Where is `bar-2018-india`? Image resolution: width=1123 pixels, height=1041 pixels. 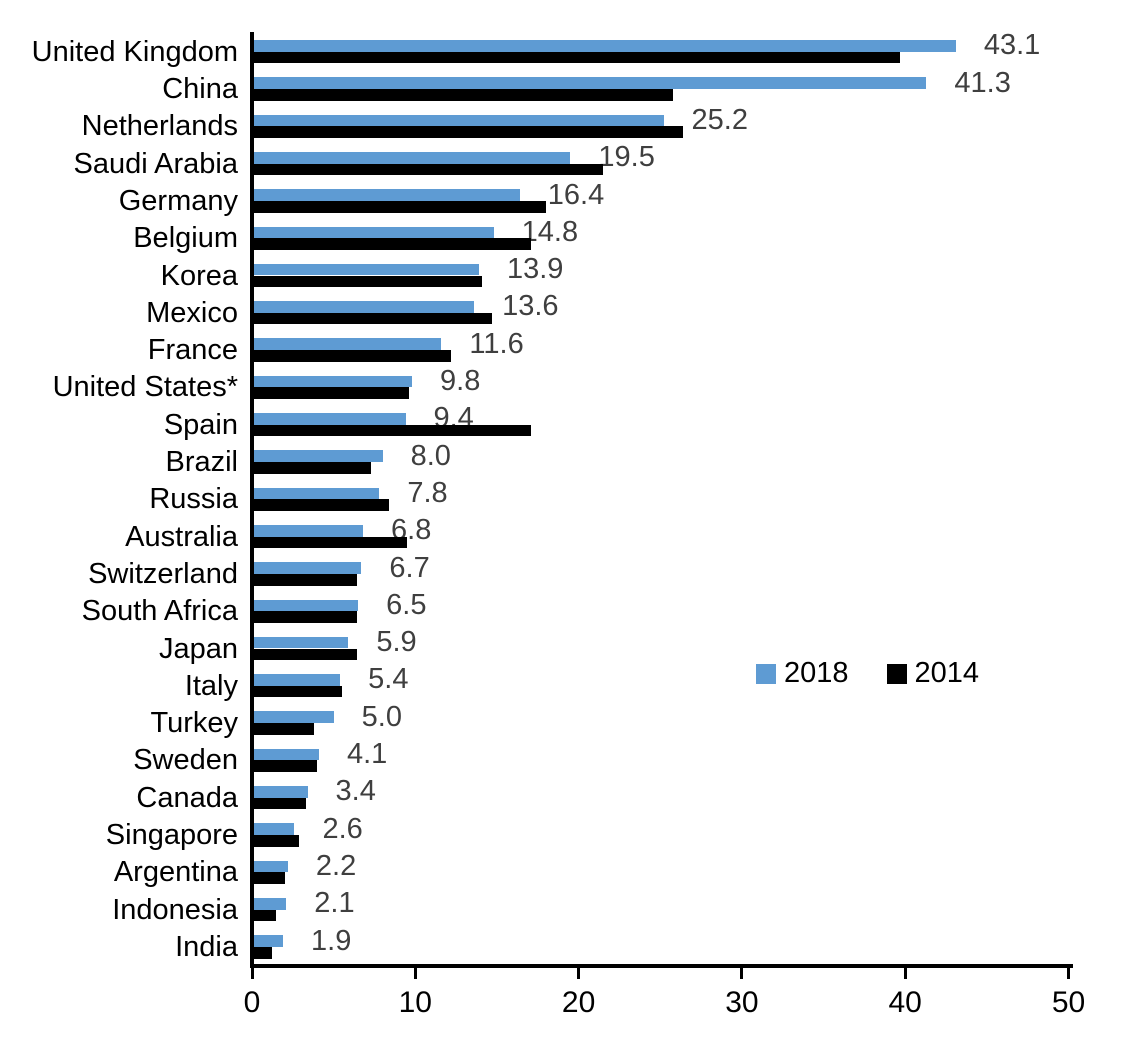
bar-2018-india is located at coordinates (268, 941).